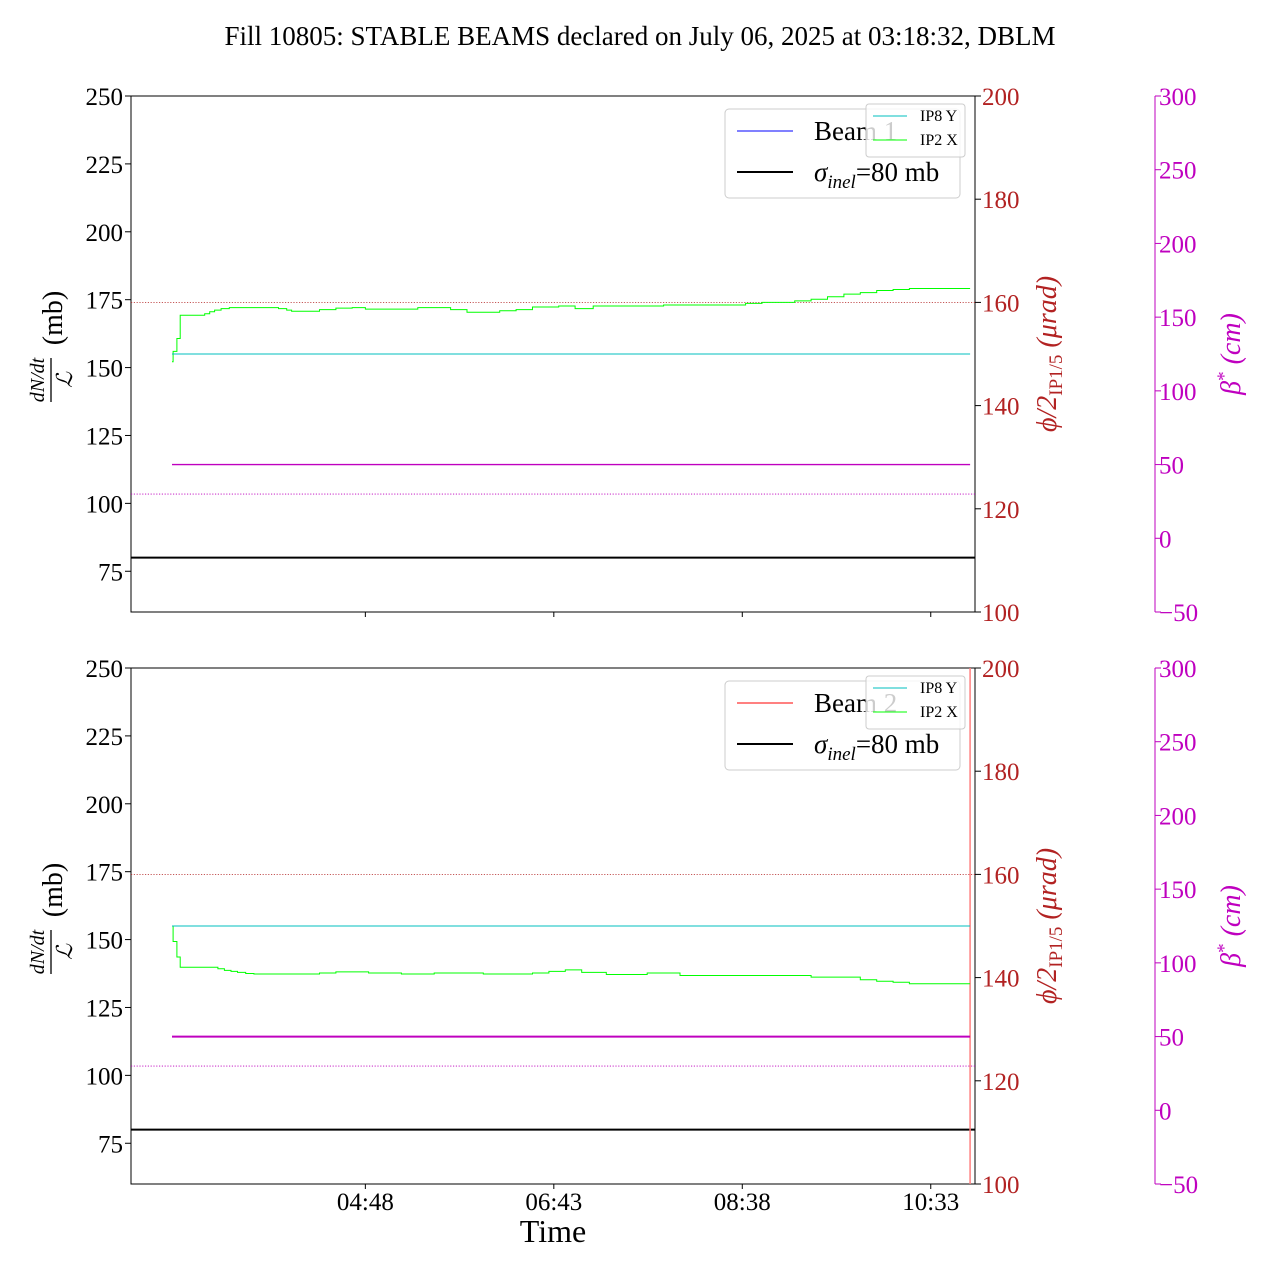 The height and width of the screenshot is (1280, 1280). What do you see at coordinates (742, 1202) in the screenshot?
I see `x-tick-label: 08:38` at bounding box center [742, 1202].